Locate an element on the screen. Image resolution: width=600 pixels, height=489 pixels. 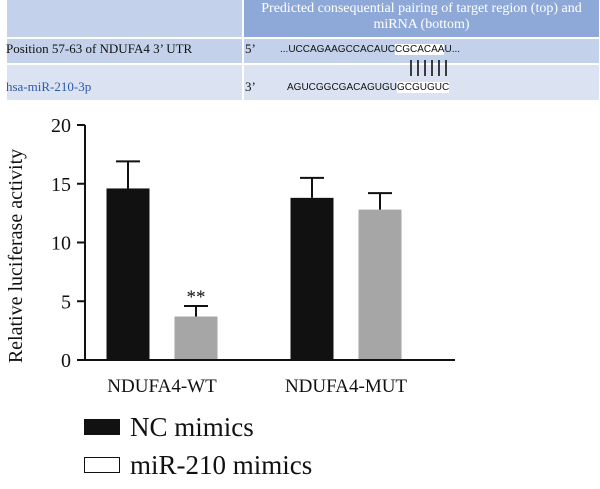
mirna-row-left is located at coordinates (124, 82).